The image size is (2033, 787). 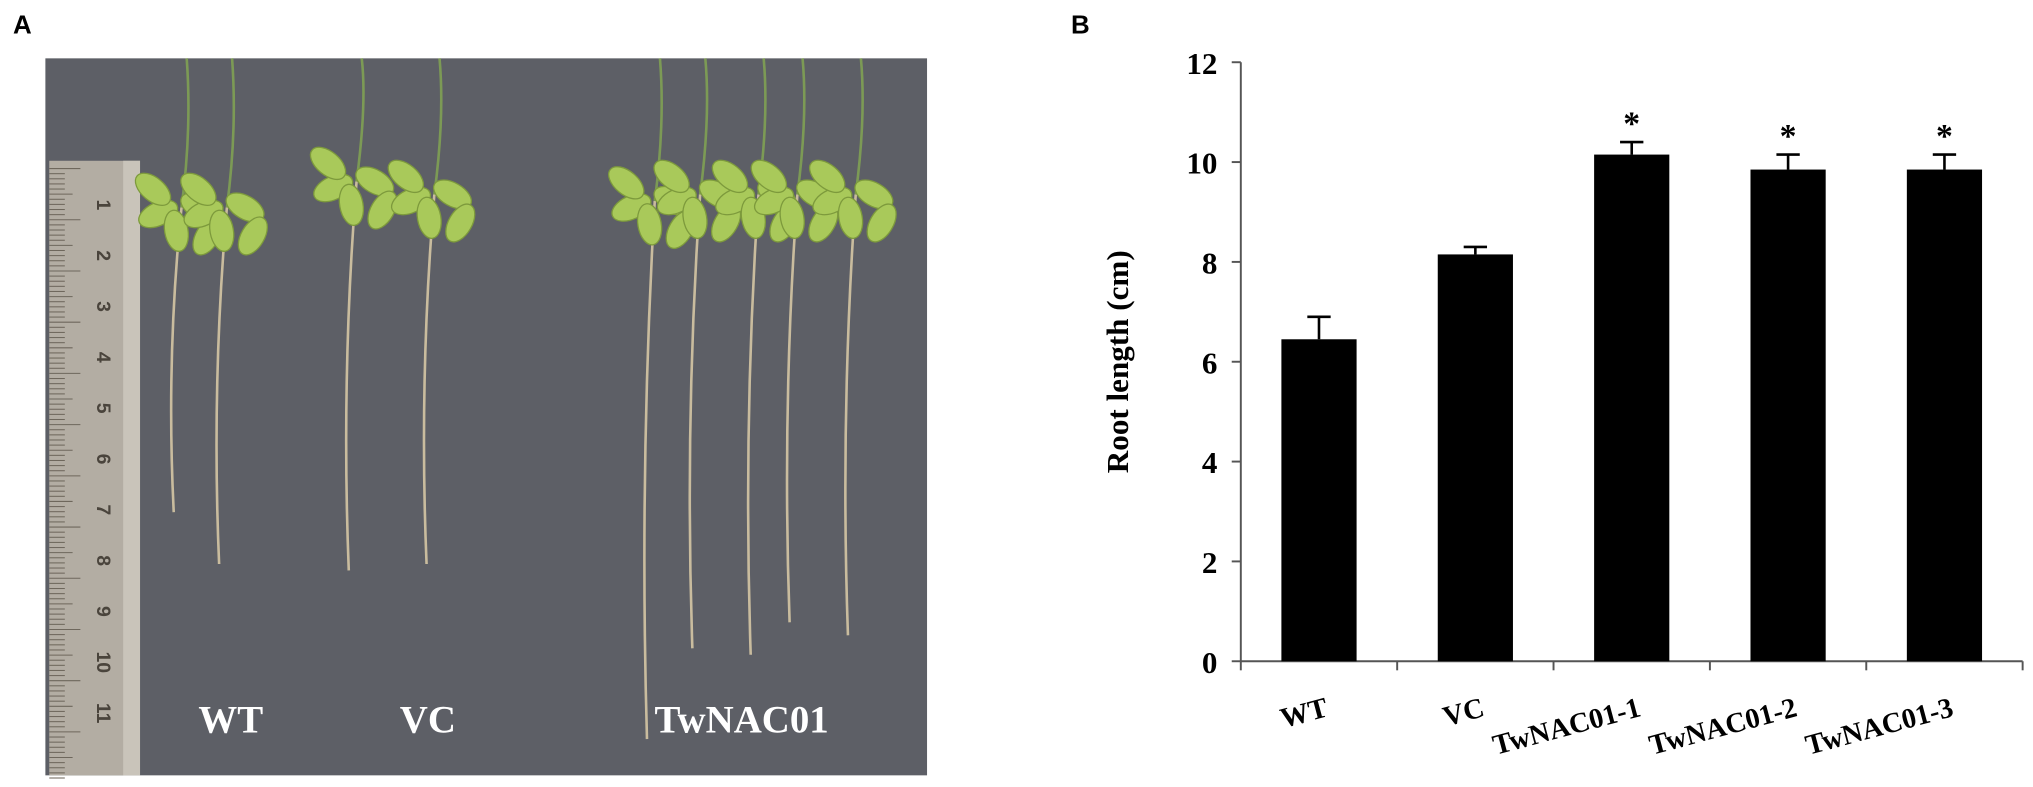 What do you see at coordinates (103, 560) in the screenshot?
I see `ruler-number: 8` at bounding box center [103, 560].